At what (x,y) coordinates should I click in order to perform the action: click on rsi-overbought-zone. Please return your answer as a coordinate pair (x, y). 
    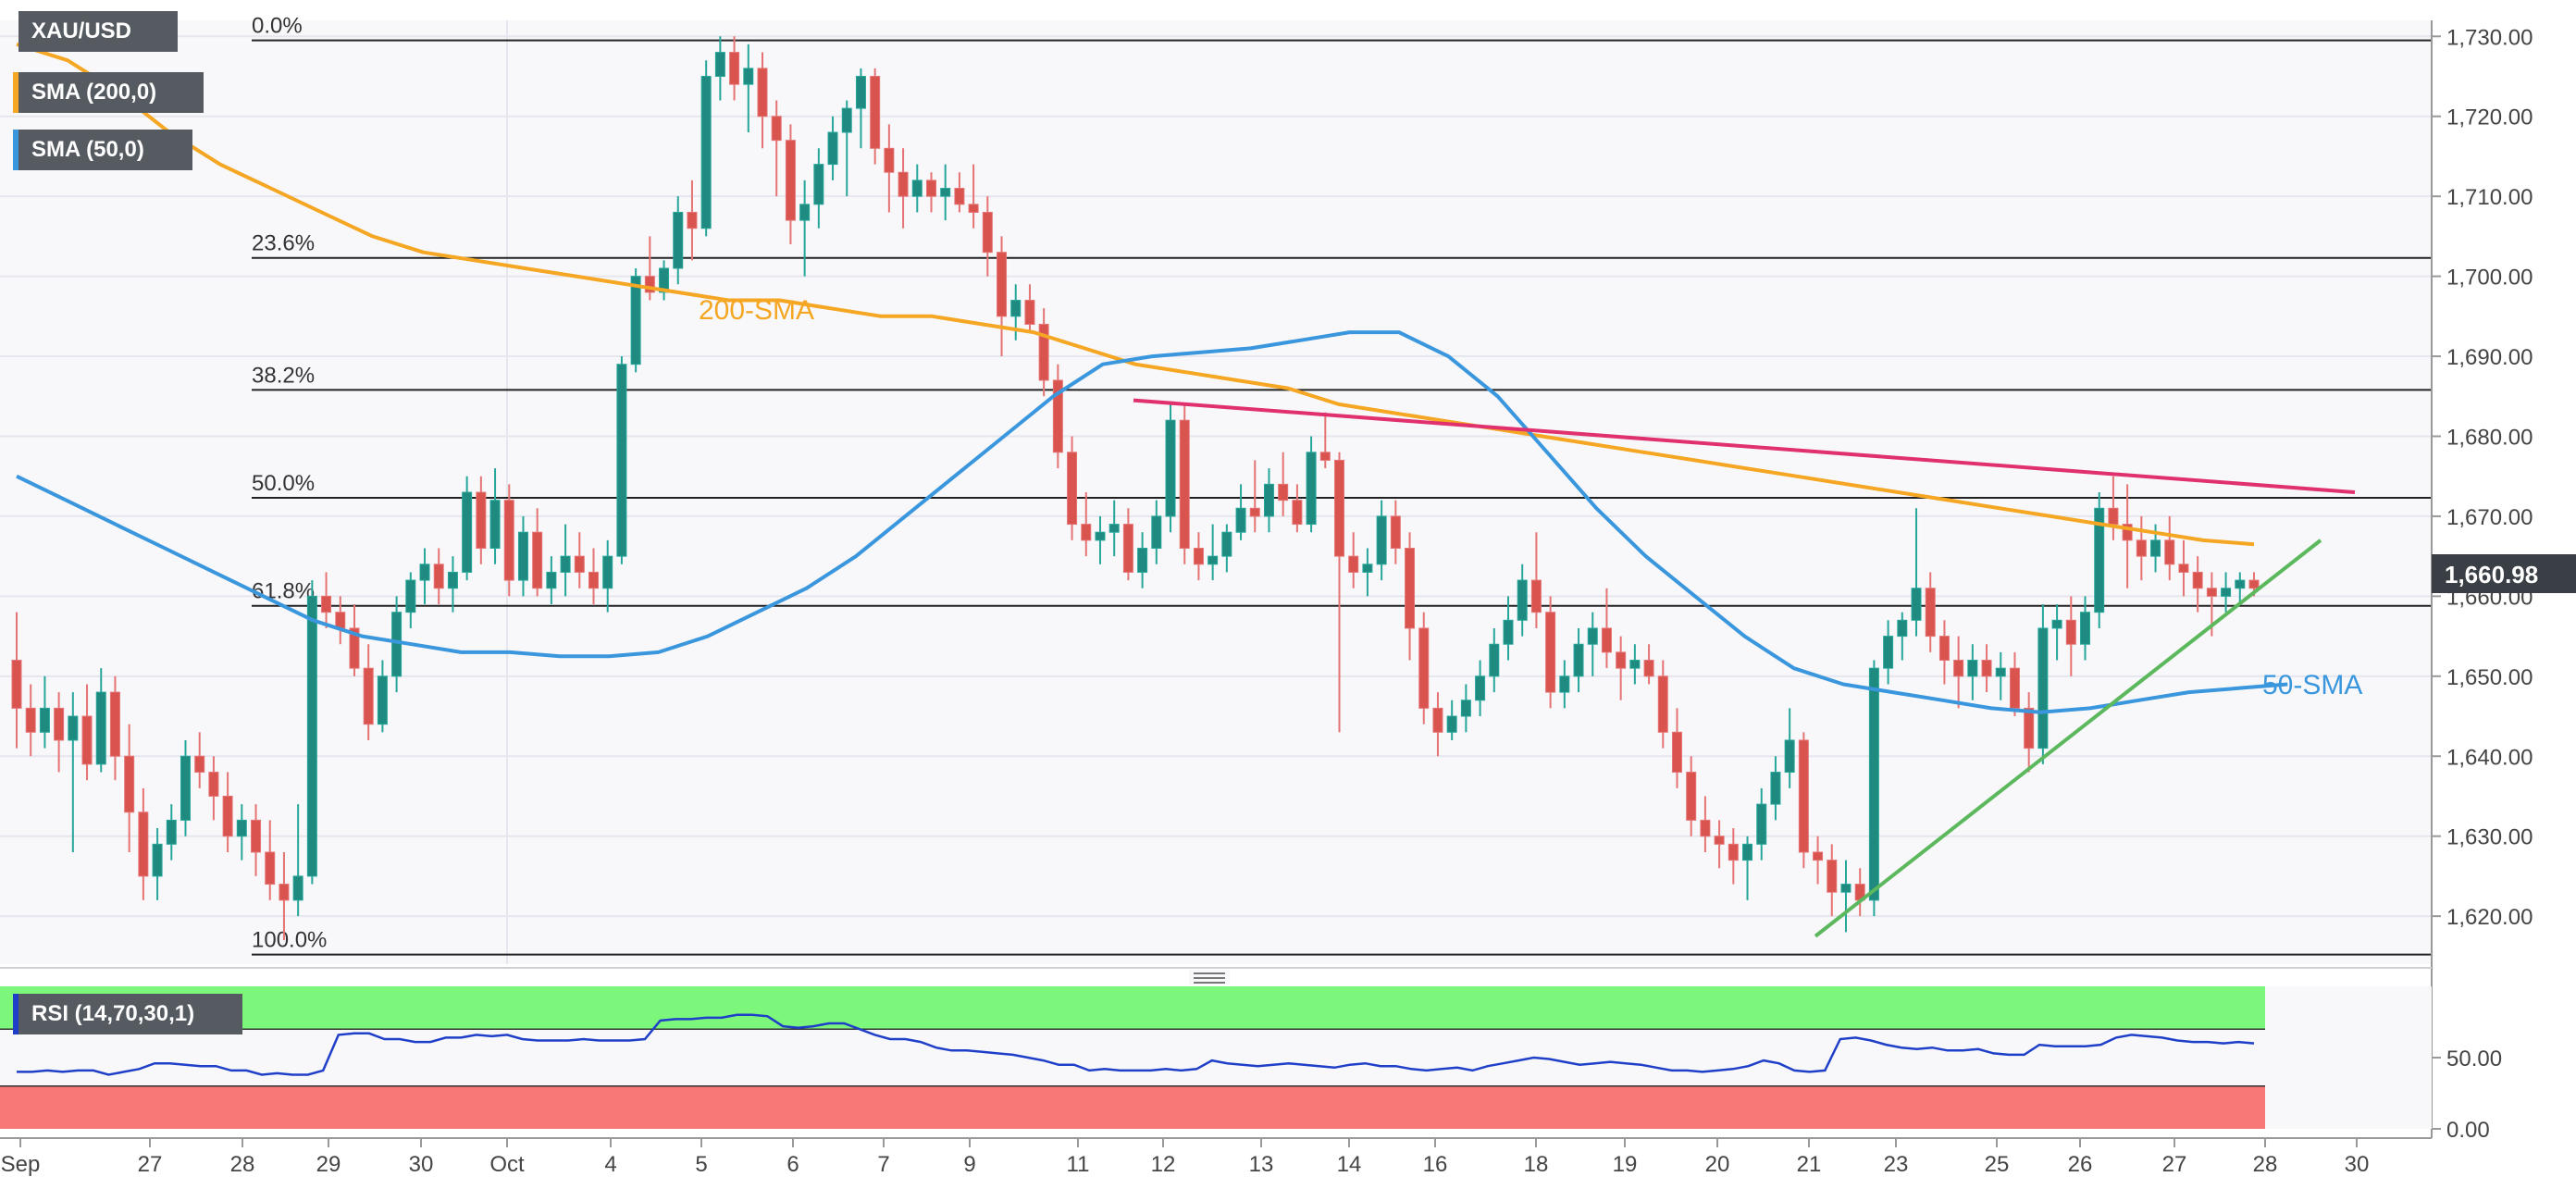
    Looking at the image, I should click on (1133, 1008).